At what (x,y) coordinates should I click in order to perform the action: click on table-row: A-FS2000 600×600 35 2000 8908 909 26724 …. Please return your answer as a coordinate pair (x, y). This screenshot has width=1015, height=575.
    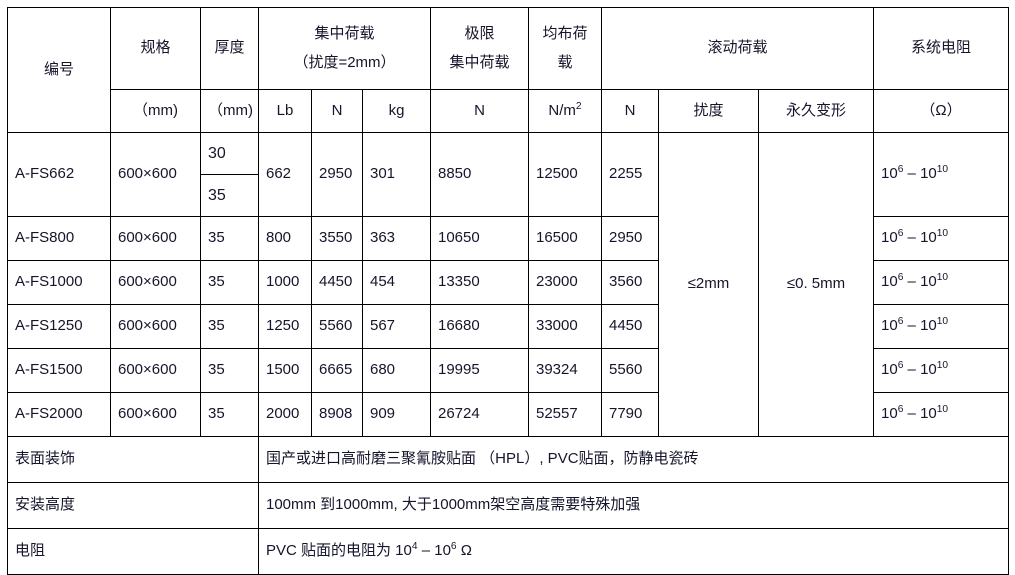
    Looking at the image, I should click on (508, 414).